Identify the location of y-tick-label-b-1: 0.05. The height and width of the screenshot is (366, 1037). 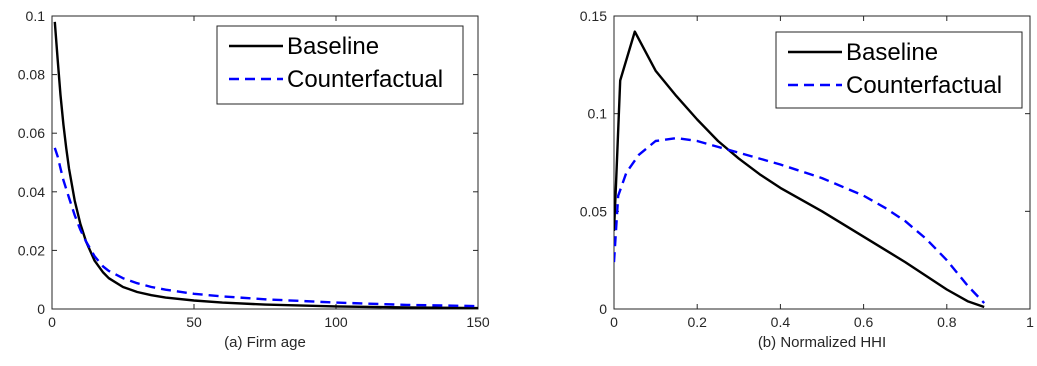
(593, 211).